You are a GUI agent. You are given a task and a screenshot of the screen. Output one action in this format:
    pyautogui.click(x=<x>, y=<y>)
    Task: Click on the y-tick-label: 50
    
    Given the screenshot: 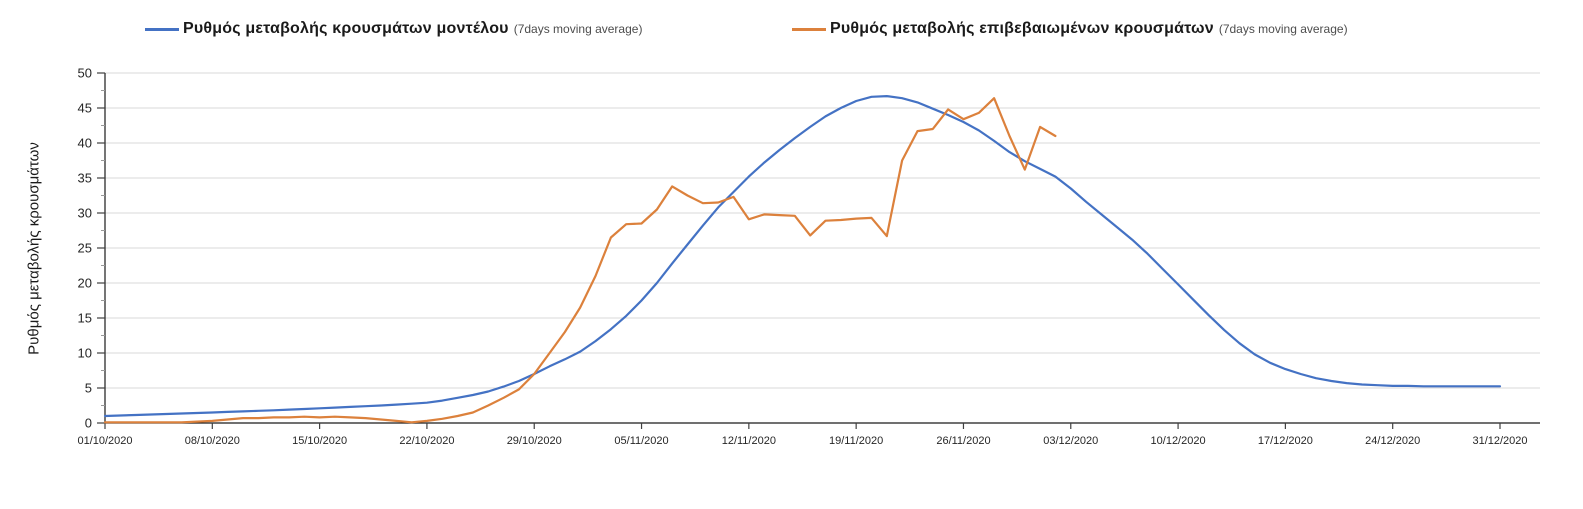 What is the action you would take?
    pyautogui.click(x=85, y=73)
    